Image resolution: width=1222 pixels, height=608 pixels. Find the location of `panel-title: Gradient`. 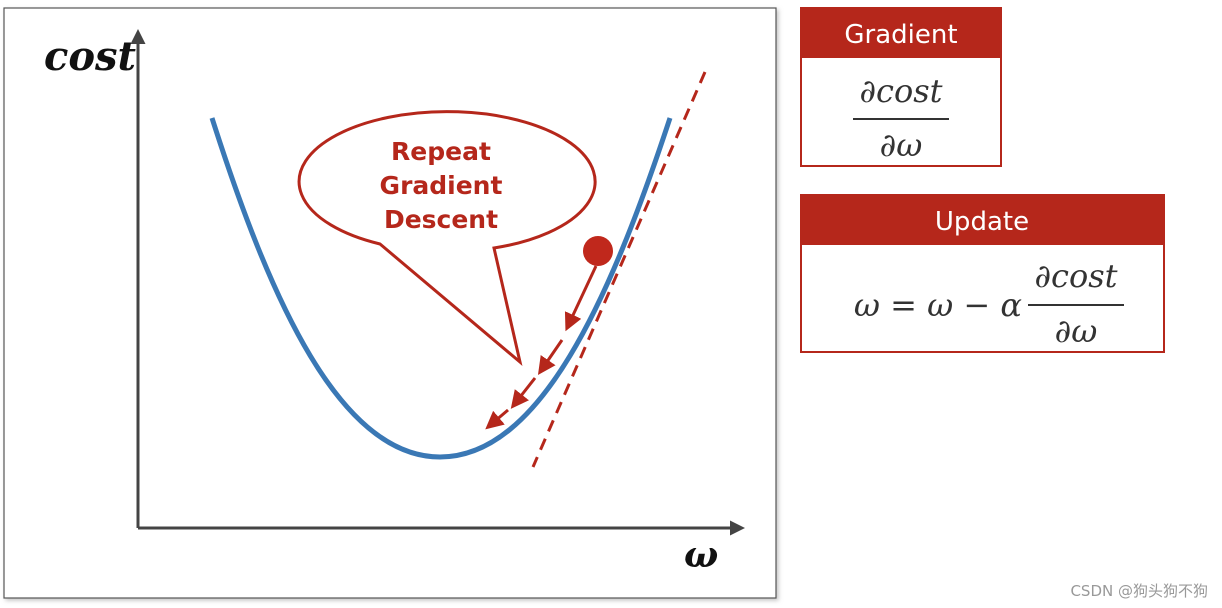

panel-title: Gradient is located at coordinates (900, 35).